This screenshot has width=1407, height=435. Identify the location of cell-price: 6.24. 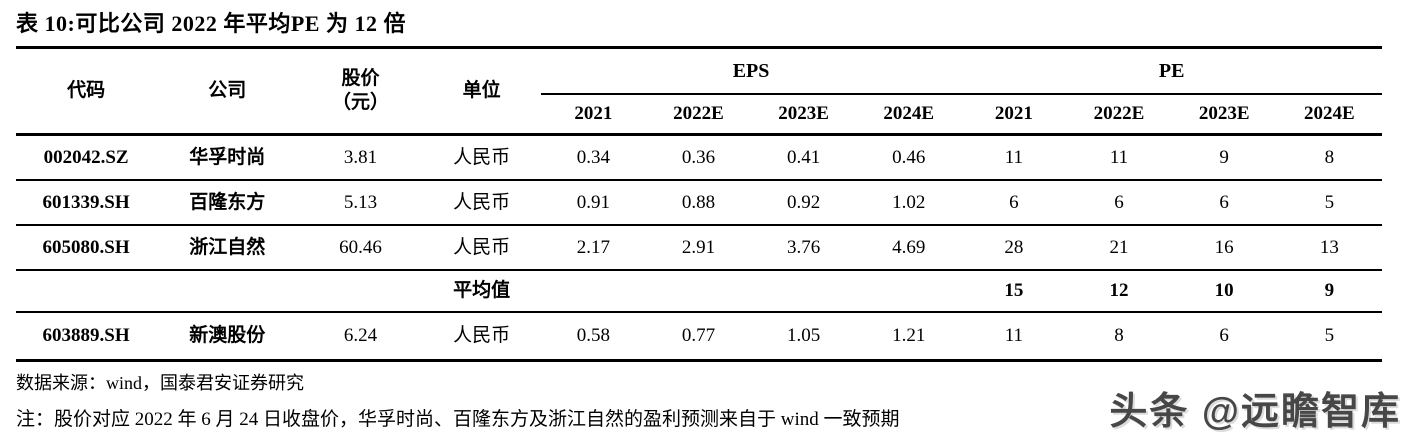
(360, 337).